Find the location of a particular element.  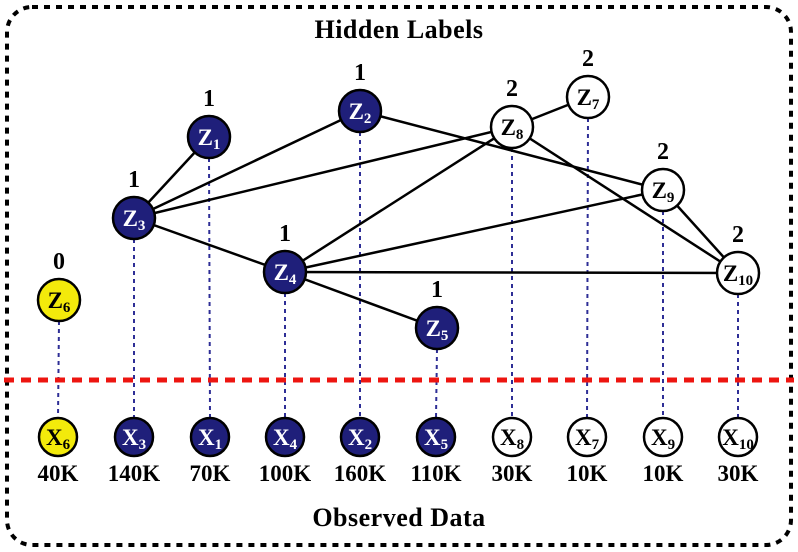

node-label-X1: X1 is located at coordinates (210, 439).